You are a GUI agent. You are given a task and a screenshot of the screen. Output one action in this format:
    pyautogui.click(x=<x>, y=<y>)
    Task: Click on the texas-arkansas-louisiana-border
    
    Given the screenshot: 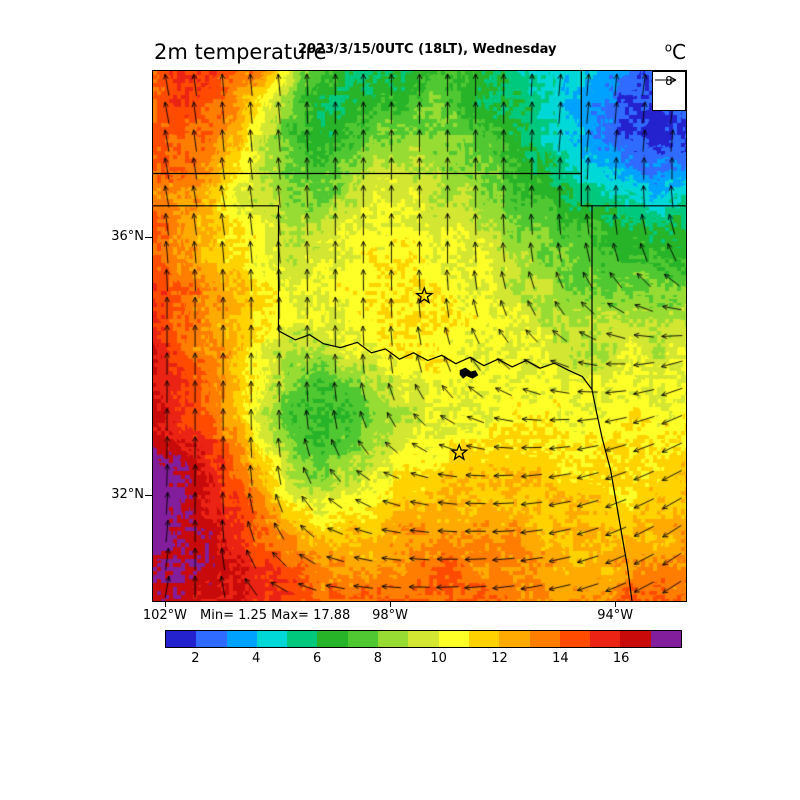 What is the action you would take?
    pyautogui.click(x=612, y=495)
    